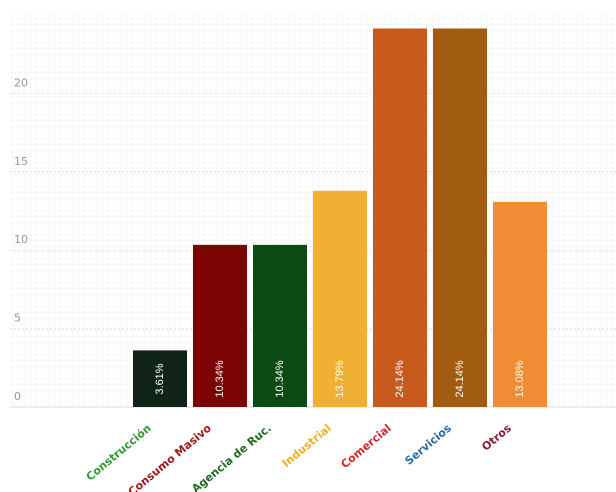  What do you see at coordinates (17, 318) in the screenshot?
I see `y-tick-label: 5` at bounding box center [17, 318].